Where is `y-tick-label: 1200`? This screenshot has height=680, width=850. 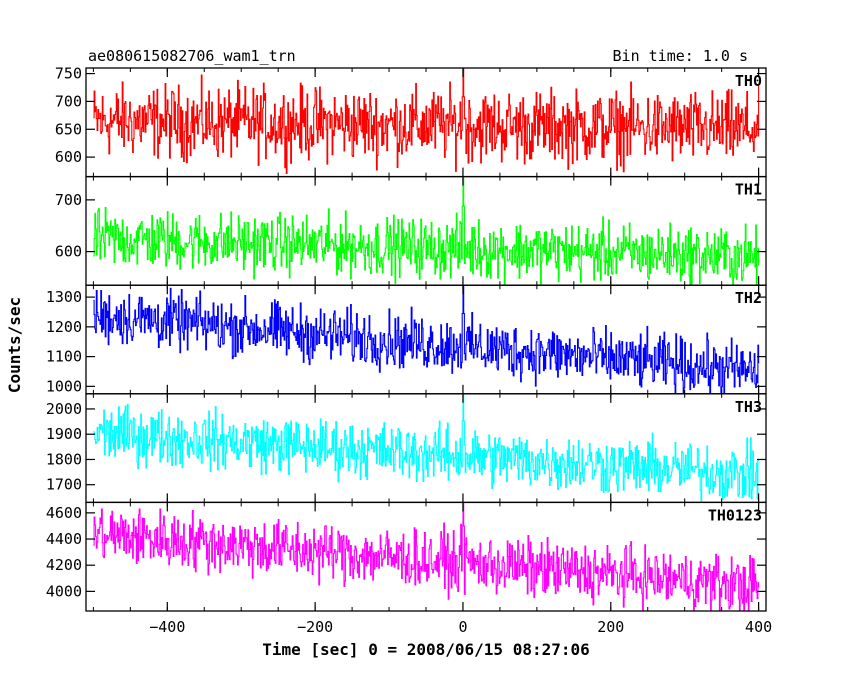 y-tick-label: 1200 is located at coordinates (64, 327).